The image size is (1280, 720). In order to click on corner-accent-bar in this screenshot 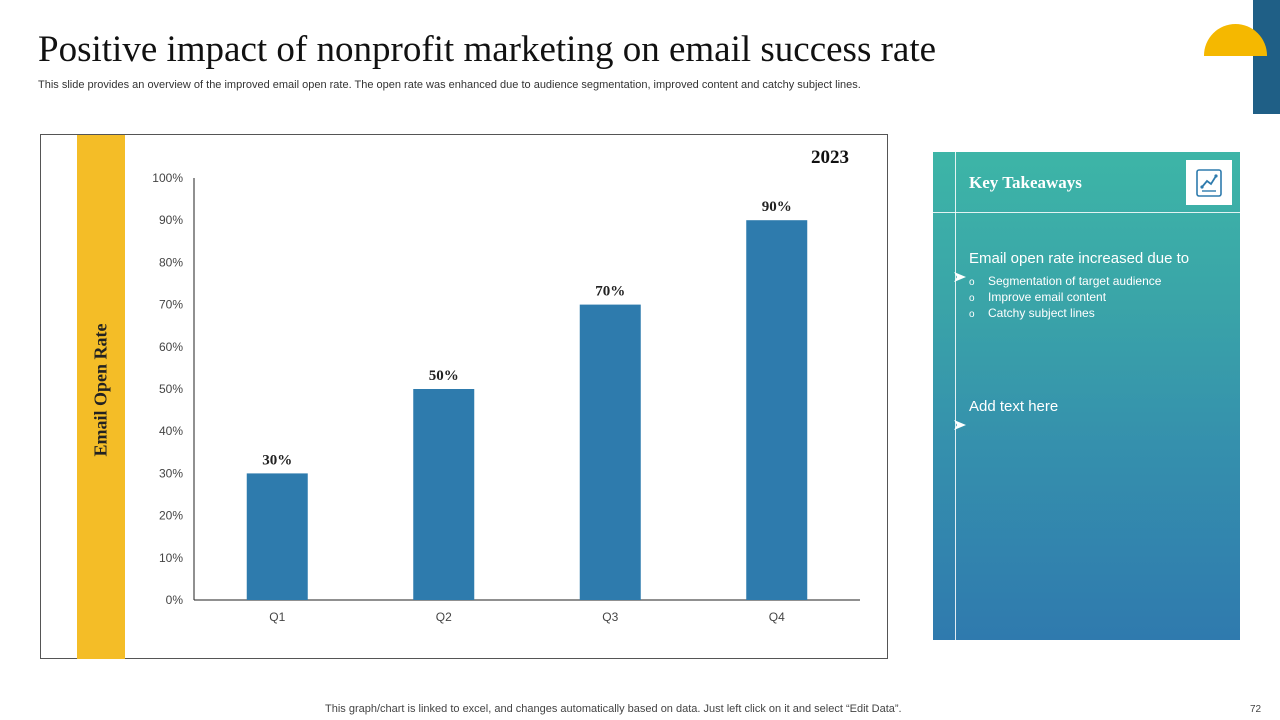, I will do `click(1266, 57)`.